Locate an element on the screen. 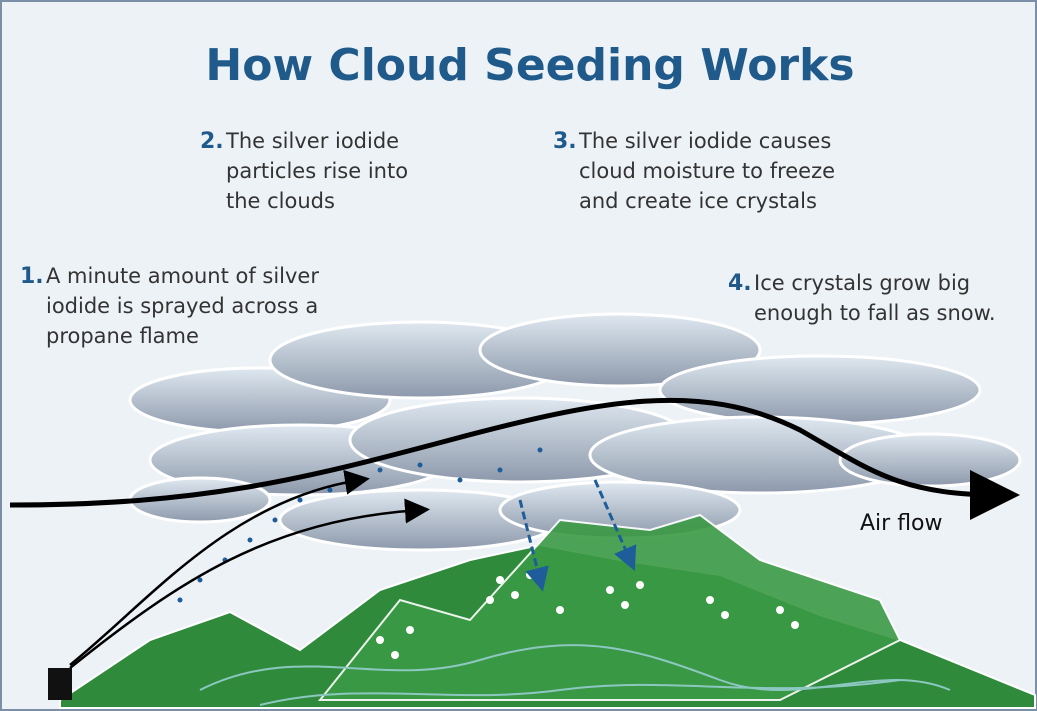 This screenshot has height=711, width=1037. step-text: A minute amount of silver is located at coordinates (182, 276).